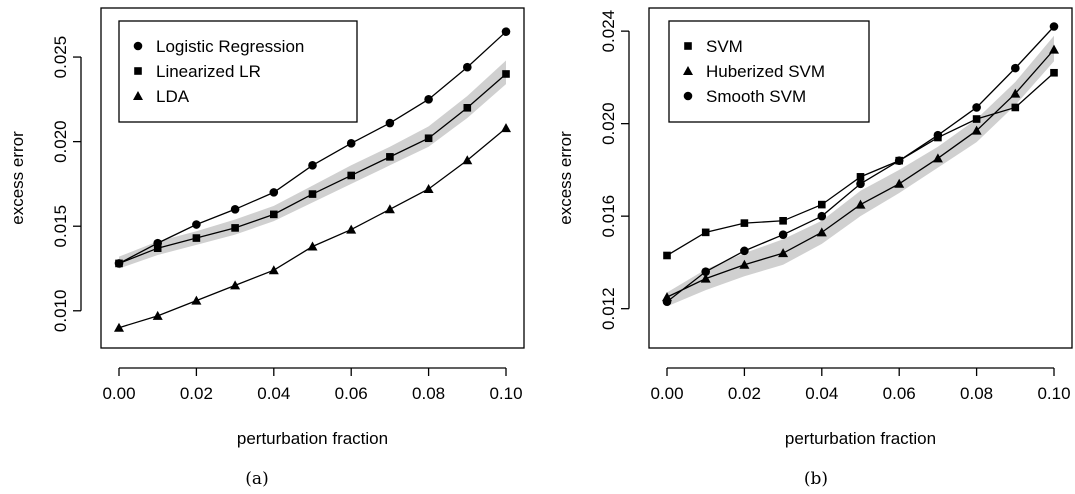 This screenshot has height=494, width=1075. Describe the element at coordinates (66, 184) in the screenshot. I see `y-axis: 0.010 0.015 0.020 0.025` at that location.